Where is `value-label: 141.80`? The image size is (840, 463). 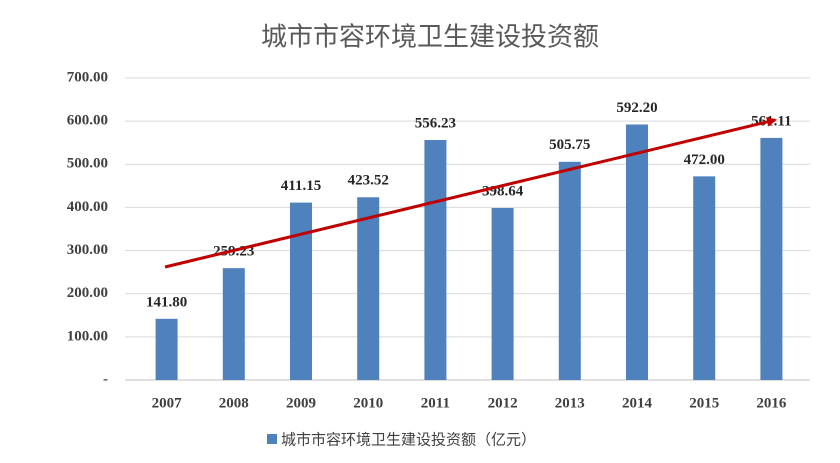
value-label: 141.80 is located at coordinates (166, 302).